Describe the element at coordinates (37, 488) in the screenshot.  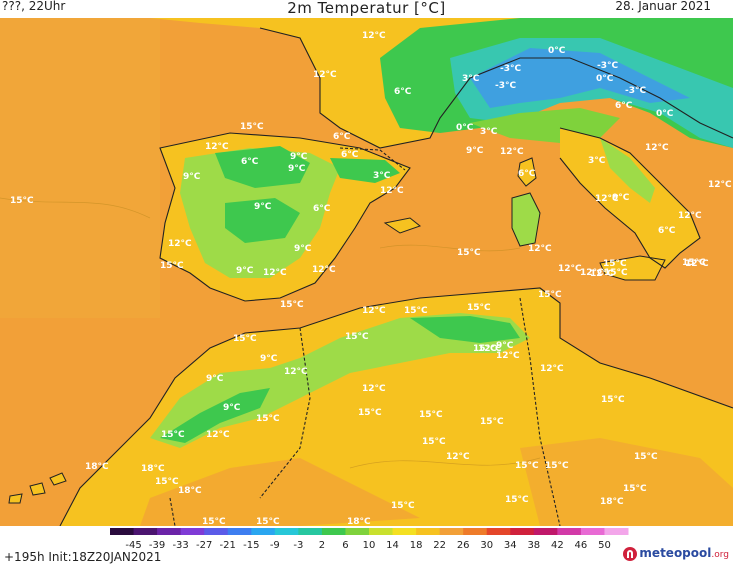
I see `canary-islands` at that location.